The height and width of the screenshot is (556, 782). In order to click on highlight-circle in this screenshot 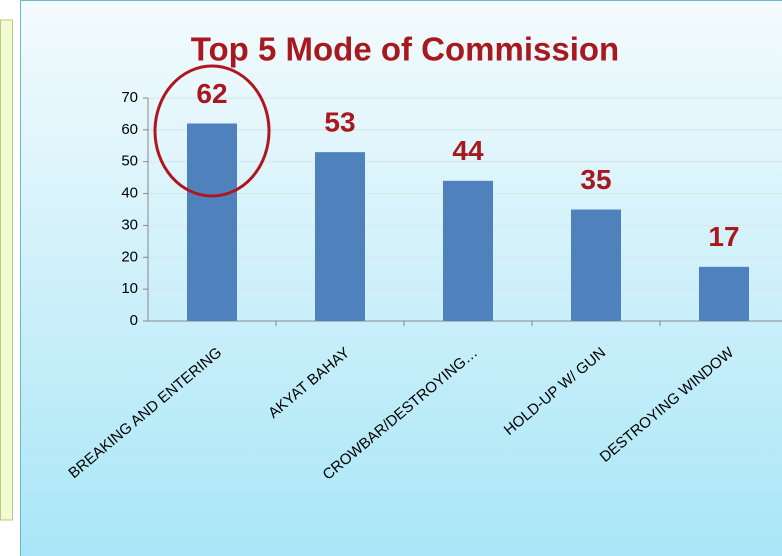, I will do `click(212, 131)`.